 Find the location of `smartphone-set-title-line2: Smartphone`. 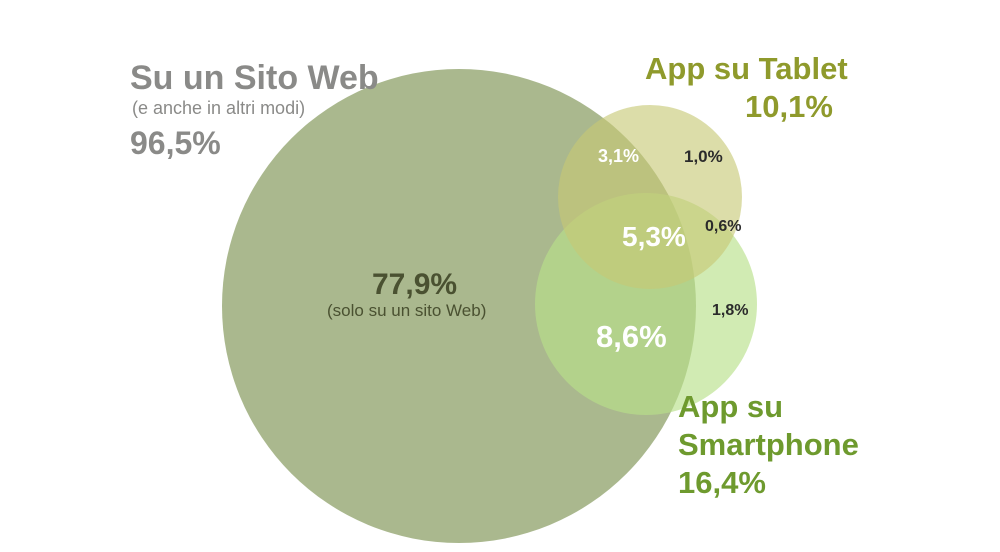

smartphone-set-title-line2: Smartphone is located at coordinates (768, 444).